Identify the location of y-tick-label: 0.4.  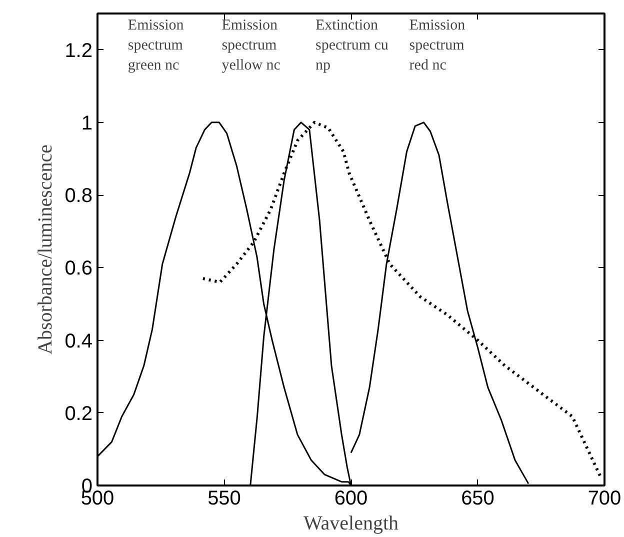
(78, 341).